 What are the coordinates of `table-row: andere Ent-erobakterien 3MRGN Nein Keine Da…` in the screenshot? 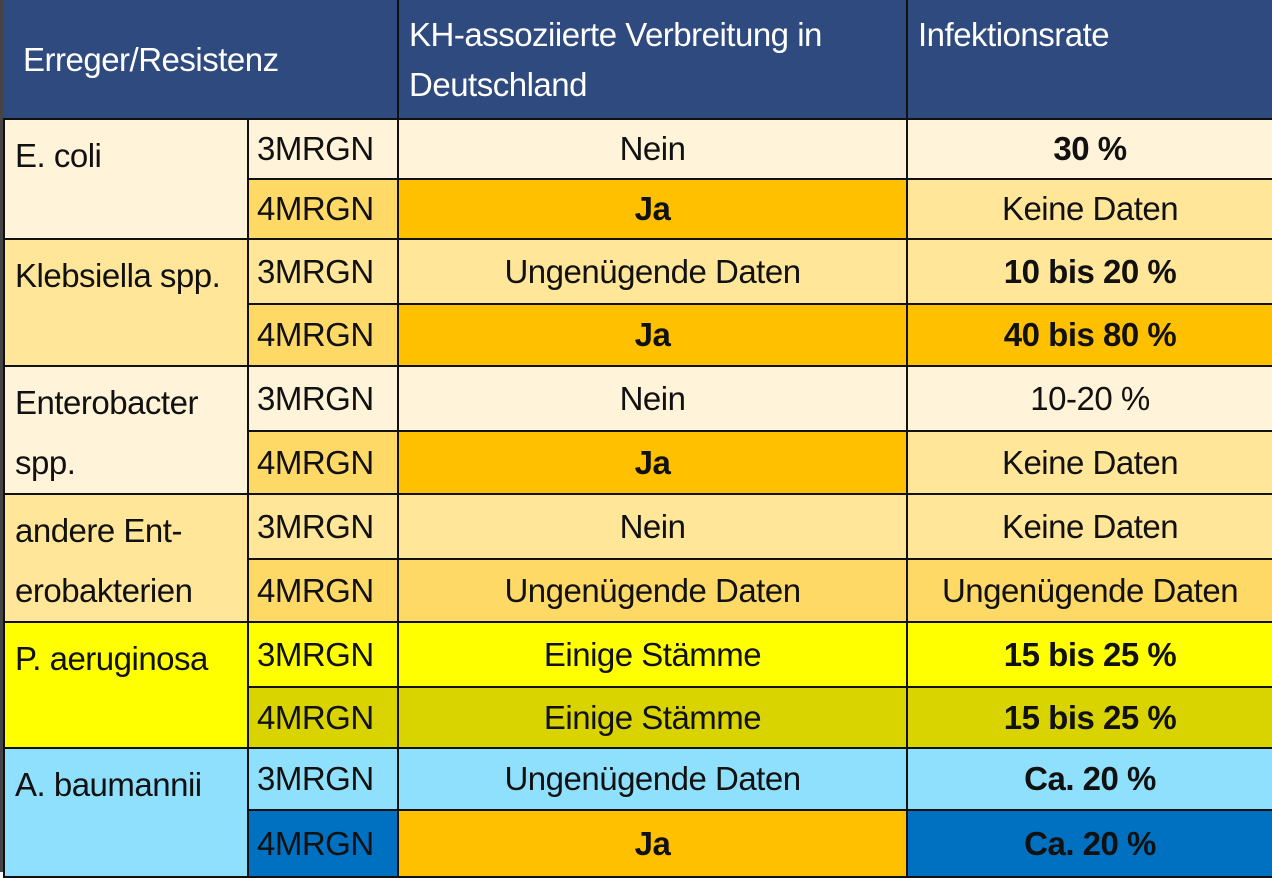 It's located at (637, 558).